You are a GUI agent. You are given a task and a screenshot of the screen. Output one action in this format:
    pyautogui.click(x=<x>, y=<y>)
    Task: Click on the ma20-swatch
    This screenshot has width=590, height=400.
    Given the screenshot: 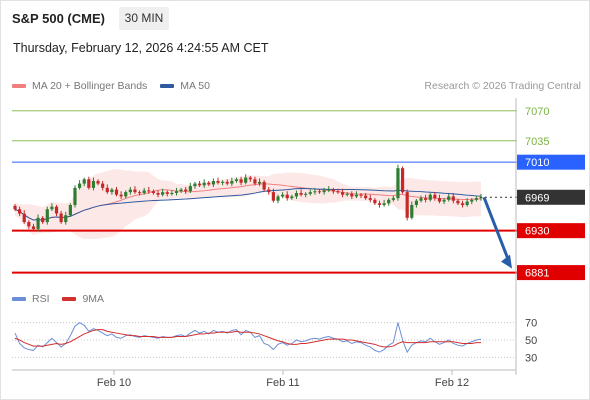 What is the action you would take?
    pyautogui.click(x=19, y=86)
    